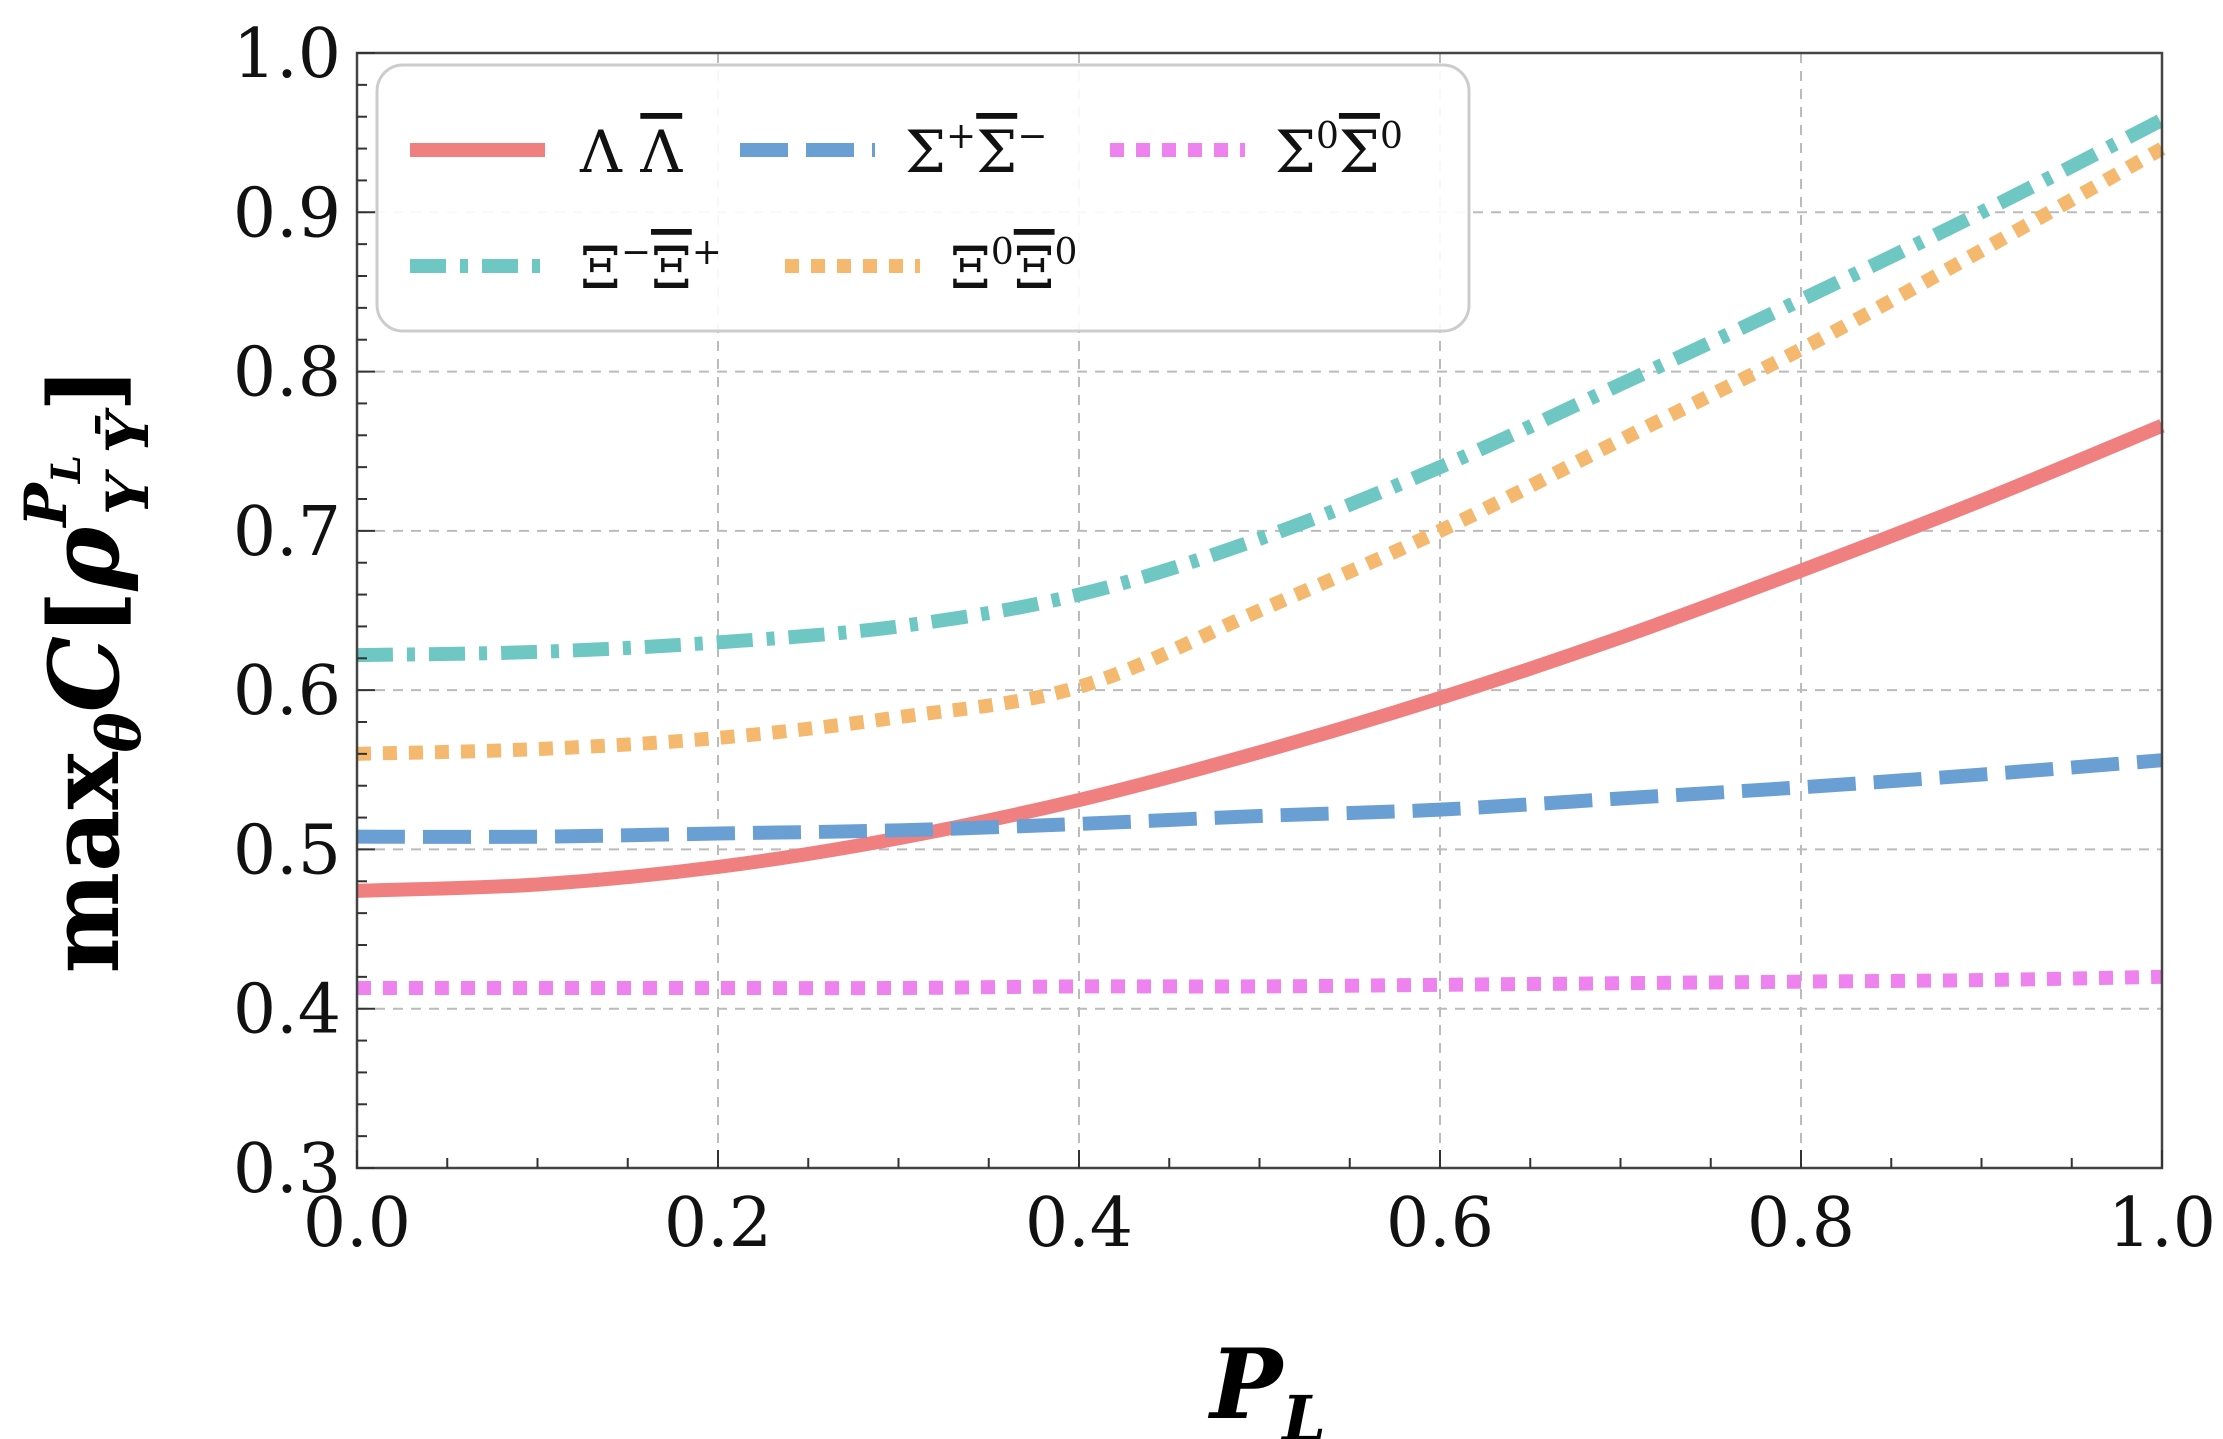 The height and width of the screenshot is (1439, 2223). What do you see at coordinates (976, 151) in the screenshot?
I see `legend-label-1: Σ+Σ−` at bounding box center [976, 151].